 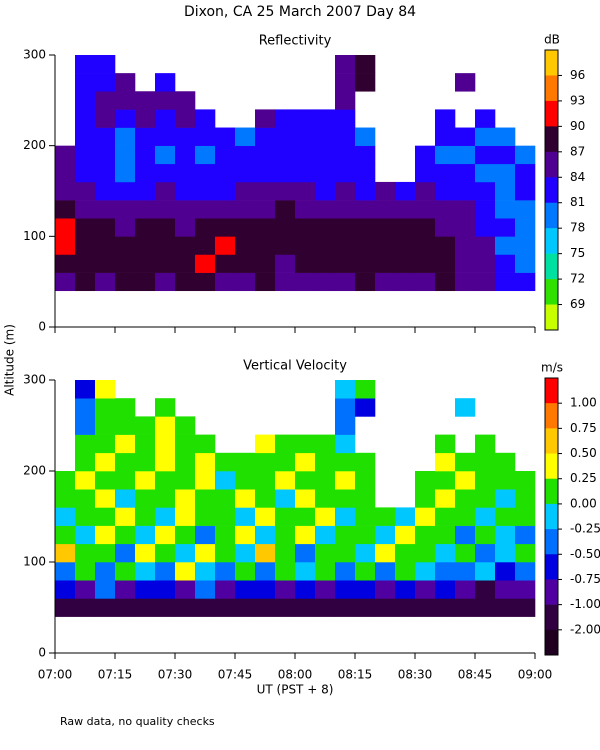 What do you see at coordinates (300, 12) in the screenshot?
I see `figure-title: Dixon, CA 25 March 2007 Day 84` at bounding box center [300, 12].